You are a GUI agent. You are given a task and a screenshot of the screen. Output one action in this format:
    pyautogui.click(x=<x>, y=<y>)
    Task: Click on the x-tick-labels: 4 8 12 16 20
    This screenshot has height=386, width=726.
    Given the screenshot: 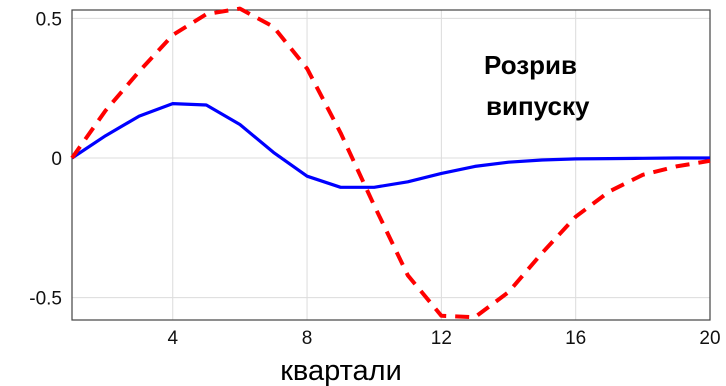 What is the action you would take?
    pyautogui.click(x=443, y=338)
    